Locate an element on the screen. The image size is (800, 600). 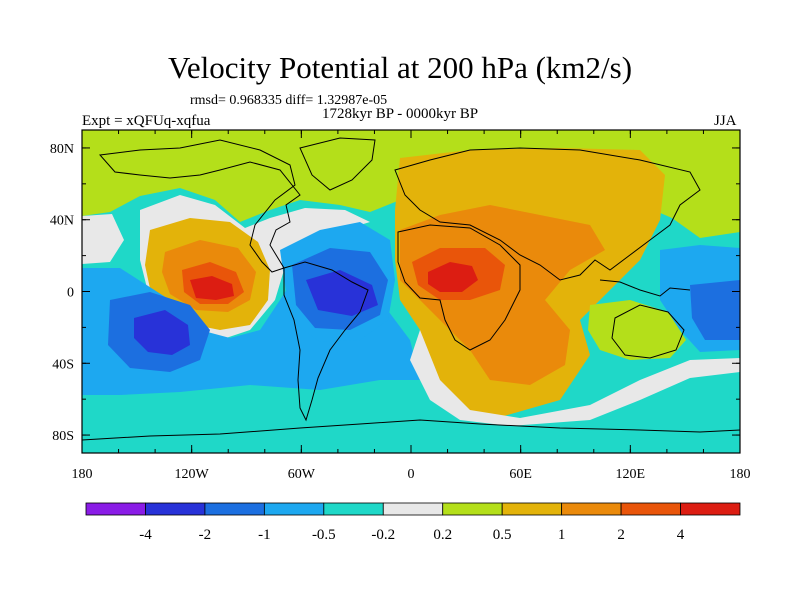
contour-max-africa is located at coordinates (453, 277).